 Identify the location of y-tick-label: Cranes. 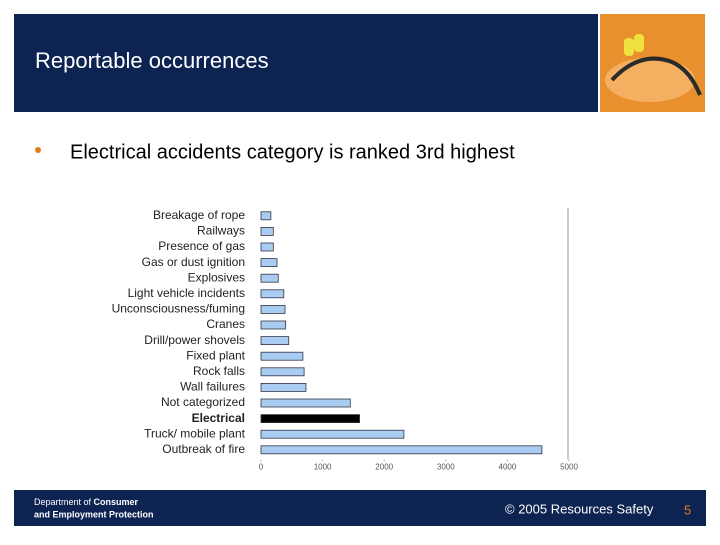
(225, 324).